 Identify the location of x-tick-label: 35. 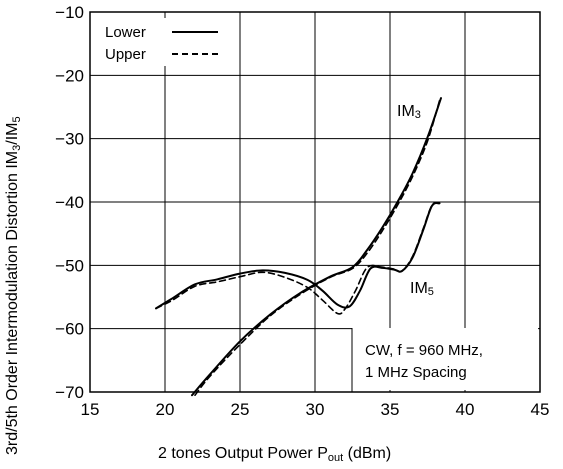
(390, 409).